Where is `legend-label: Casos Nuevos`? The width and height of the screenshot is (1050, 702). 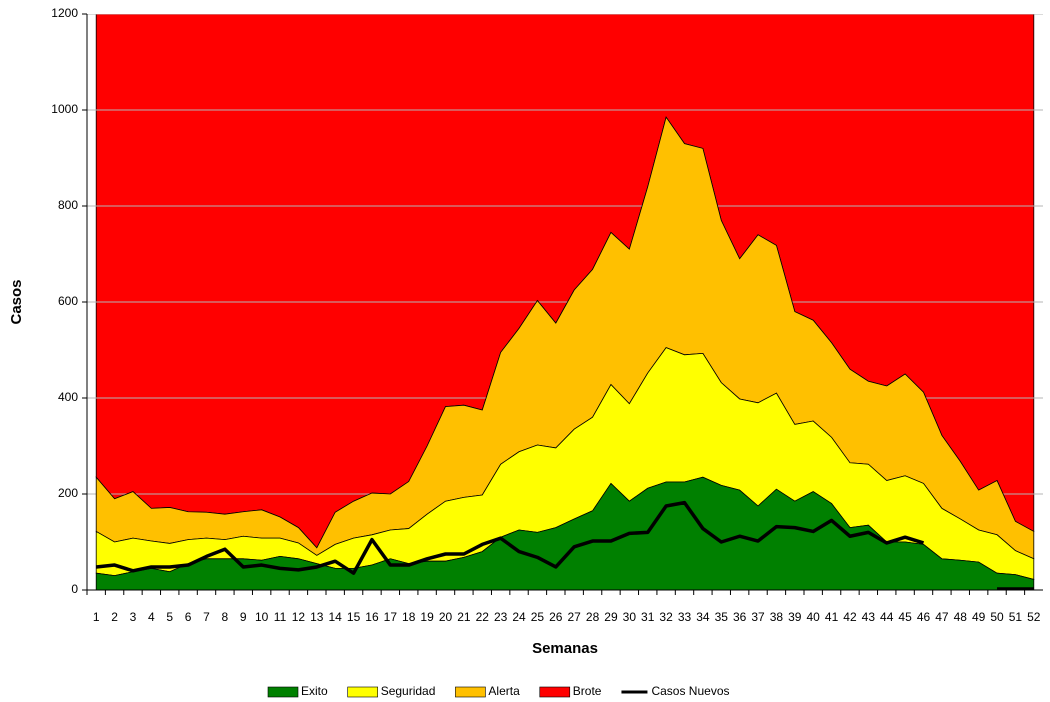
legend-label: Casos Nuevos is located at coordinates (690, 691).